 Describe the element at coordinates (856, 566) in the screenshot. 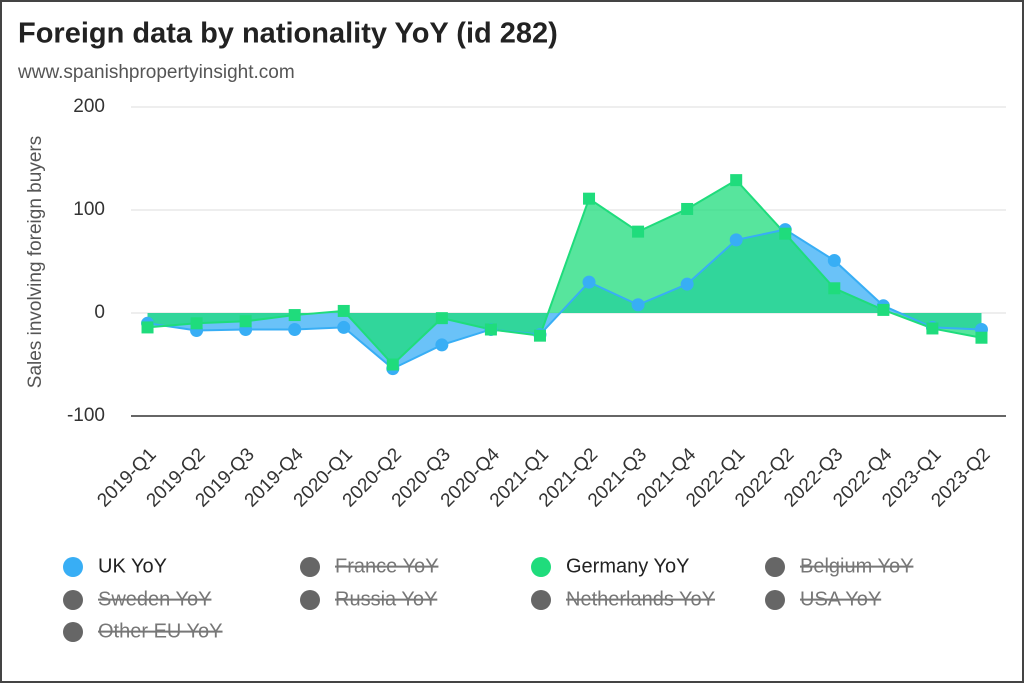

I see `legend-label: Belgium YoY` at that location.